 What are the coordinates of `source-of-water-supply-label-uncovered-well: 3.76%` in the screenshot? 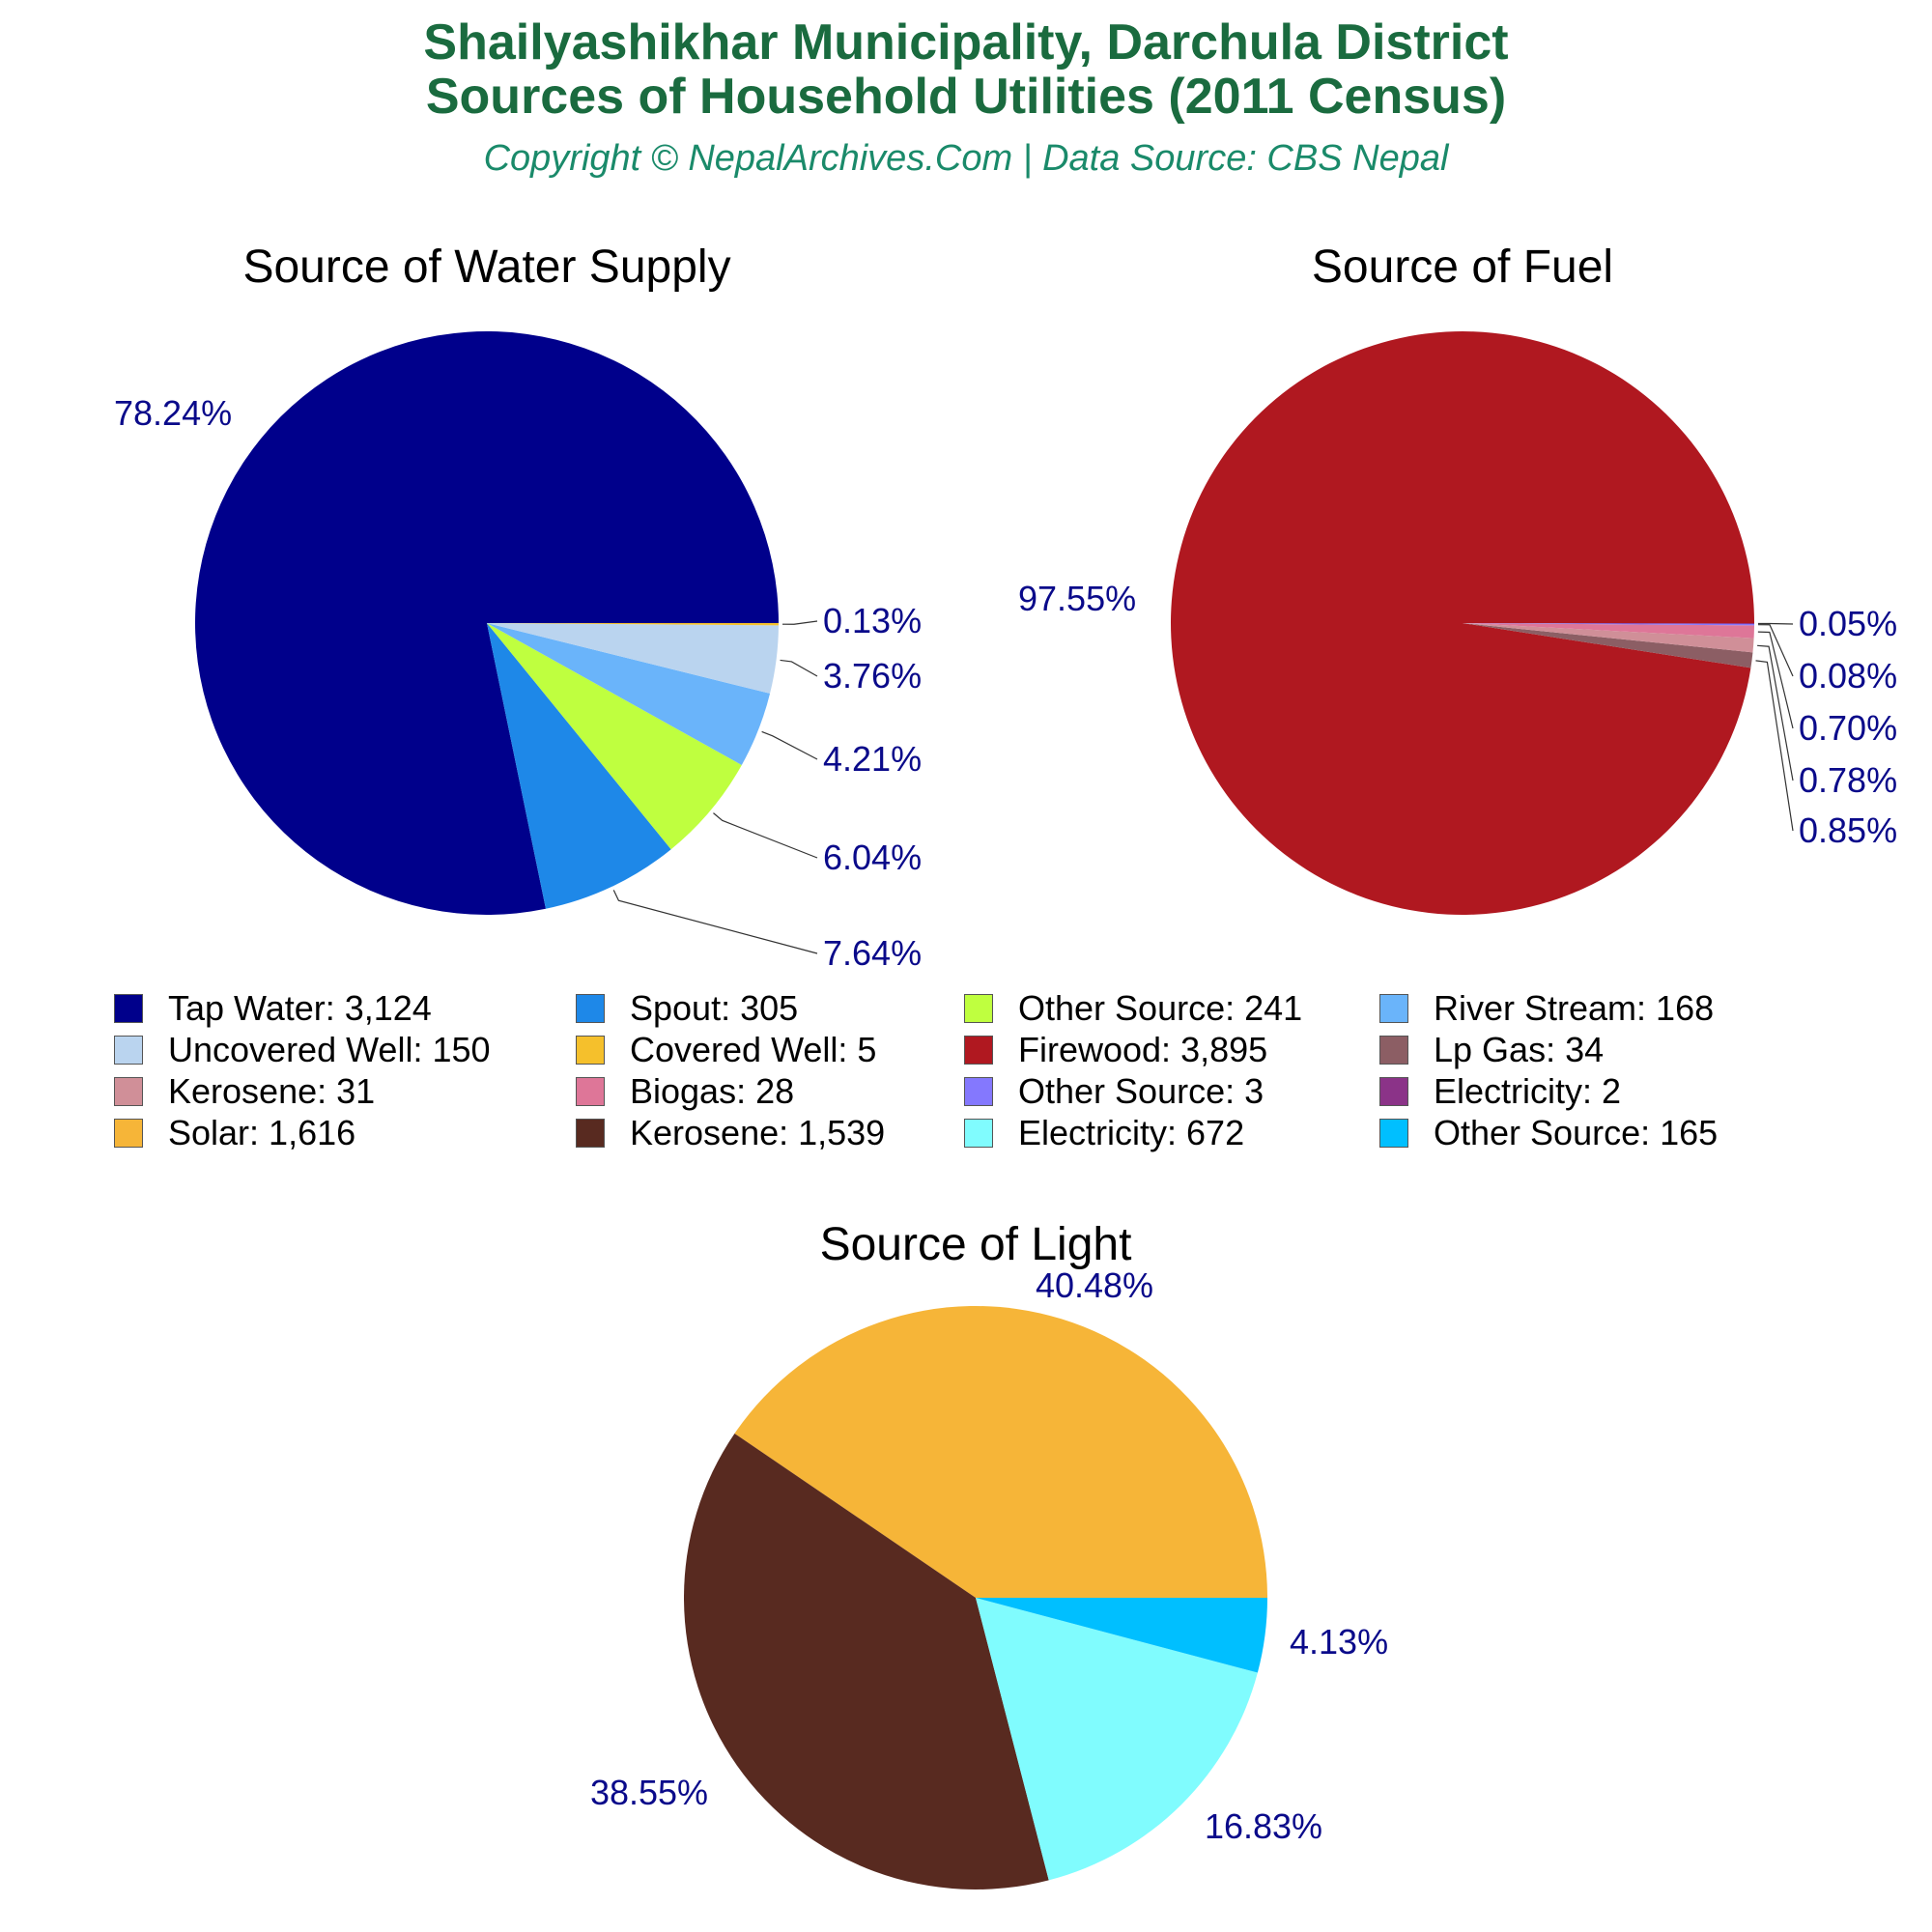 It's located at (872, 676).